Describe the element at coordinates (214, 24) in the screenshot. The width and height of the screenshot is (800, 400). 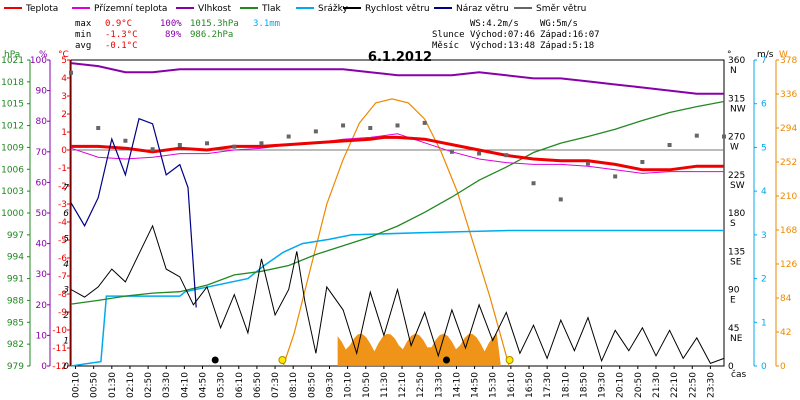
I see `stats-max-press: 1015.3hPa` at that location.